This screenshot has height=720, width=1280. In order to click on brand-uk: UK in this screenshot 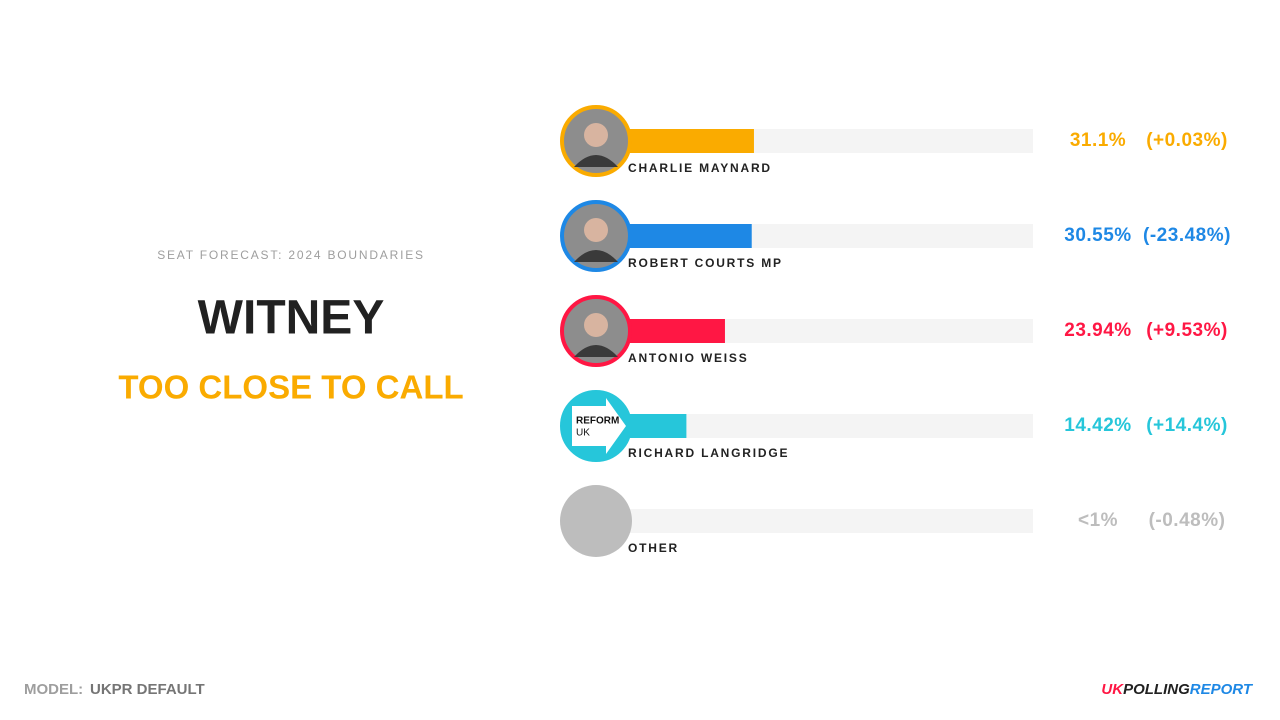, I will do `click(1112, 689)`.